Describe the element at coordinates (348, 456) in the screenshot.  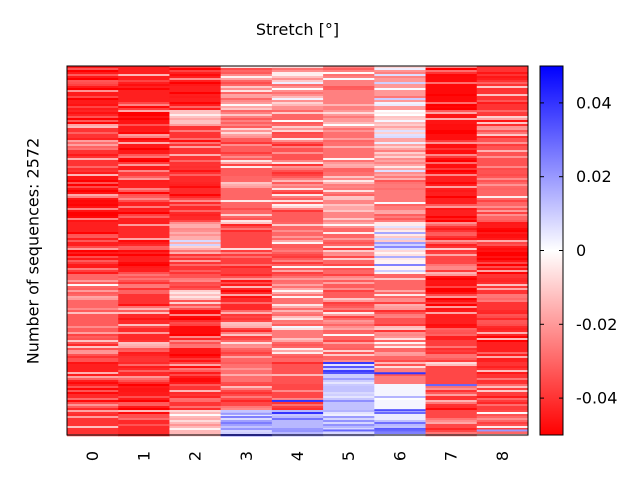
I see `x-tick-label: 5` at that location.